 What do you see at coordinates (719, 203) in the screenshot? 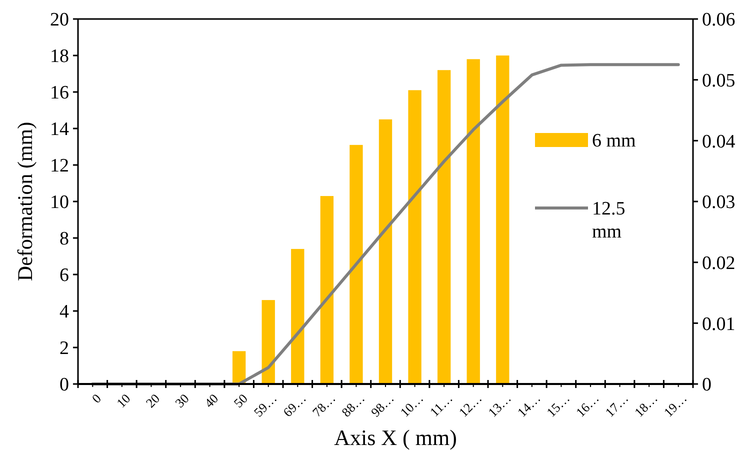
I see `y2-tick-label: 0.03` at bounding box center [719, 203].